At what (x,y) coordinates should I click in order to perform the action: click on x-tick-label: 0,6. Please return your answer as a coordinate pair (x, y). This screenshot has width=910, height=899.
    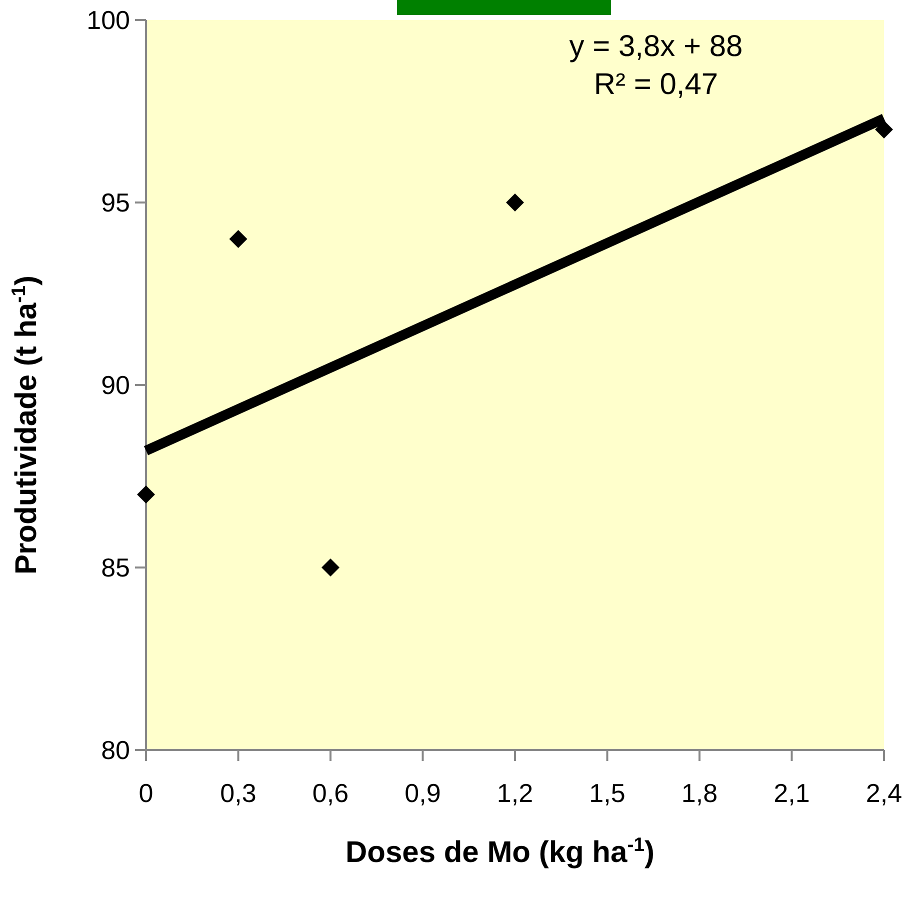
    Looking at the image, I should click on (330, 793).